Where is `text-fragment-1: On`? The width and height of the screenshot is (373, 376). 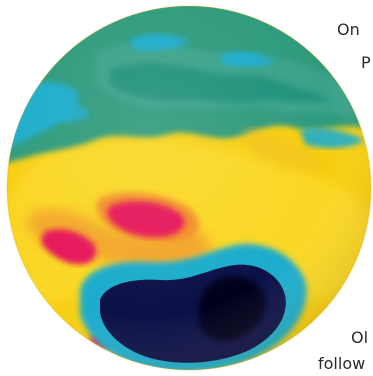
text-fragment-1: On is located at coordinates (348, 29).